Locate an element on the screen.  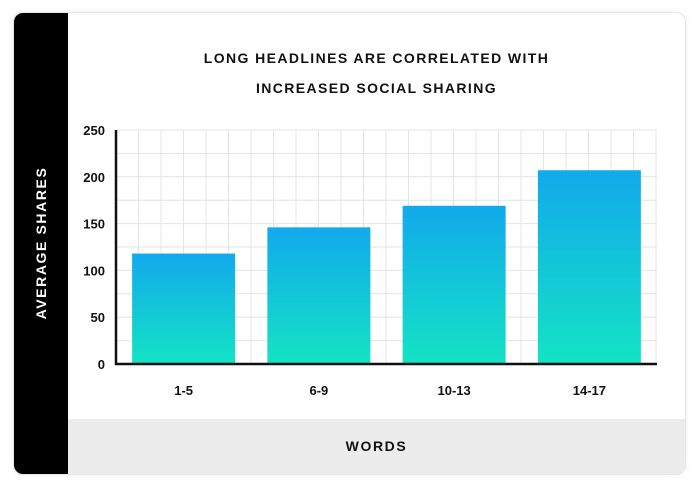
y-tick-label: 50 is located at coordinates (98, 317).